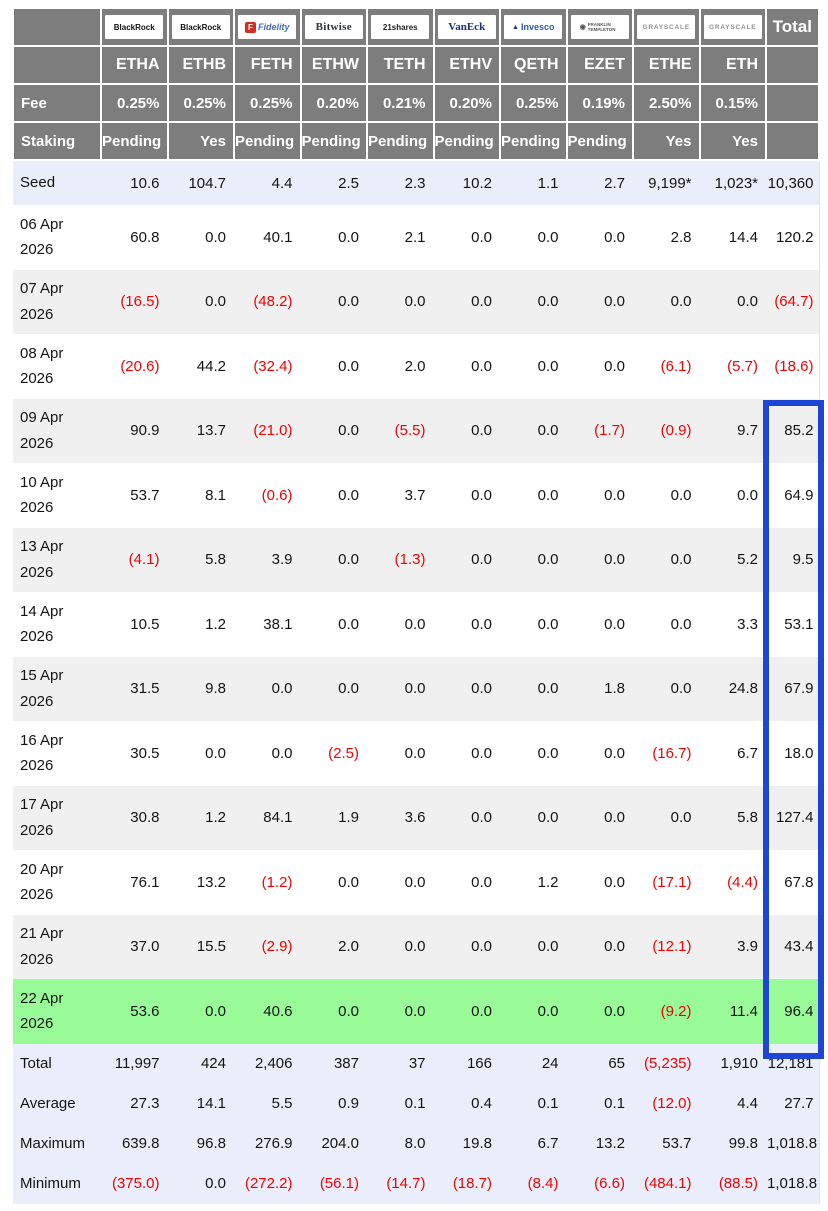 This screenshot has height=1211, width=828. I want to click on value-cell: (2.5), so click(343, 753).